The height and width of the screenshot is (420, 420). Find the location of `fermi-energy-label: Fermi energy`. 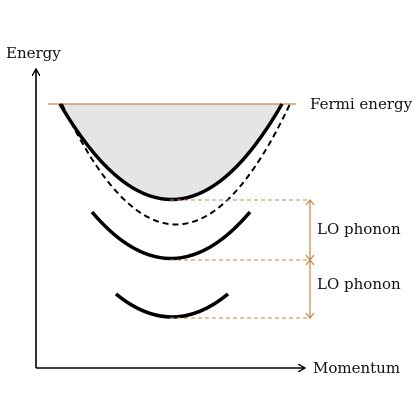

fermi-energy-label: Fermi energy is located at coordinates (361, 104).